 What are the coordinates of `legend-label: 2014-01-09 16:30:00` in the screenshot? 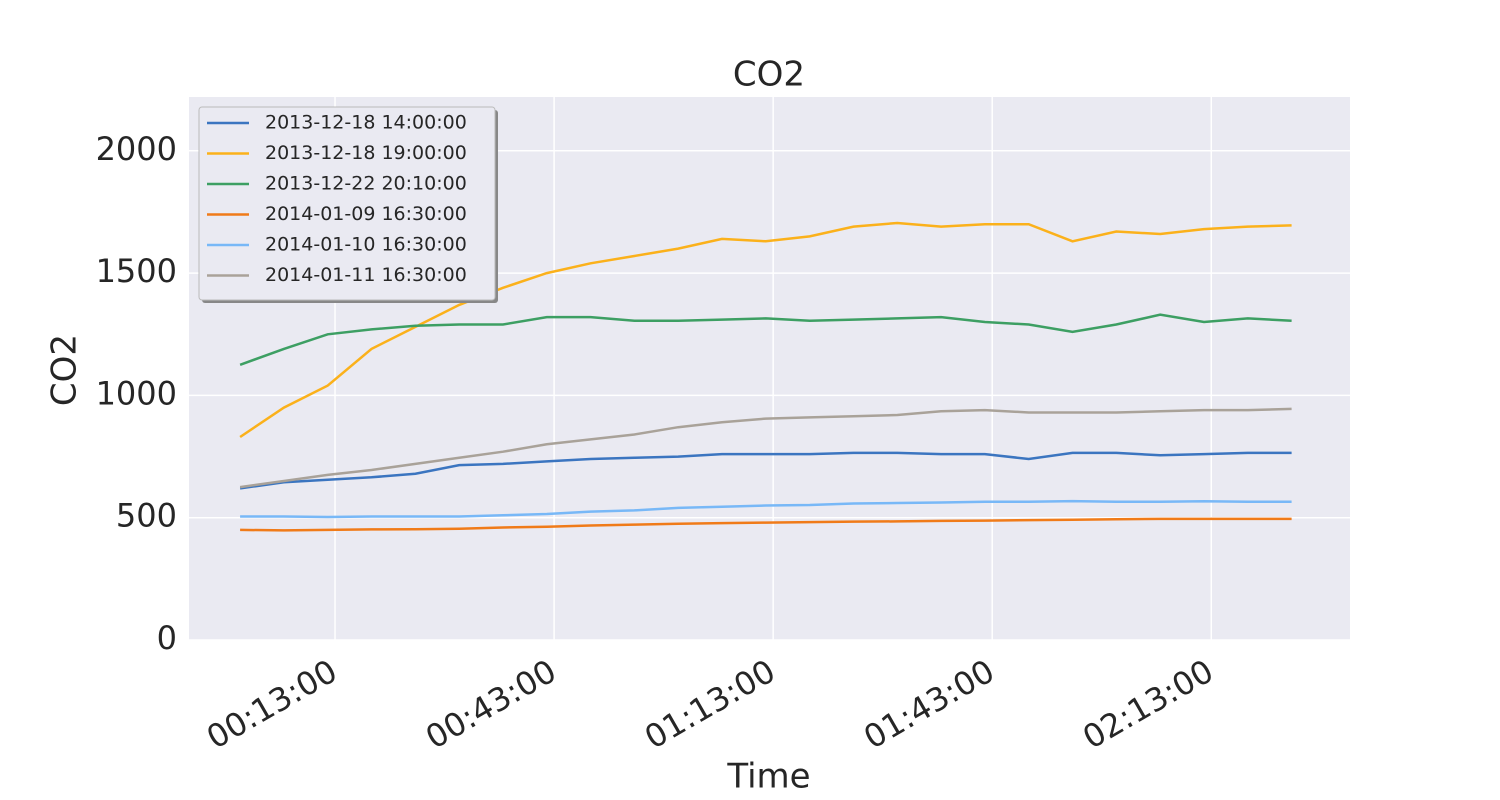 It's located at (366, 214).